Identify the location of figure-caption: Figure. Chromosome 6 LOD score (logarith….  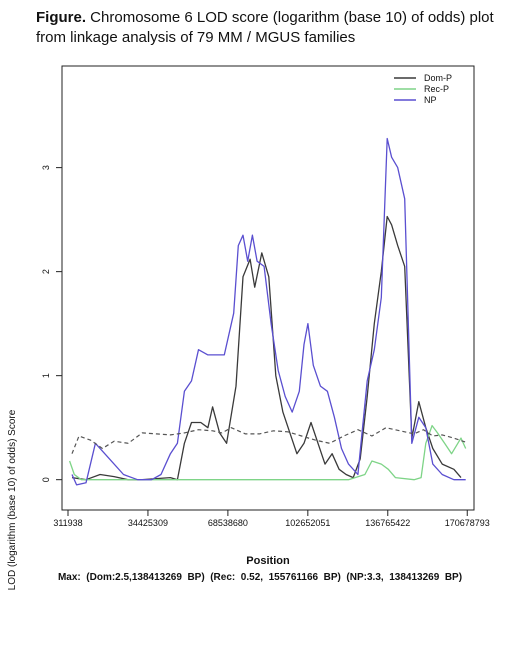
(274, 28).